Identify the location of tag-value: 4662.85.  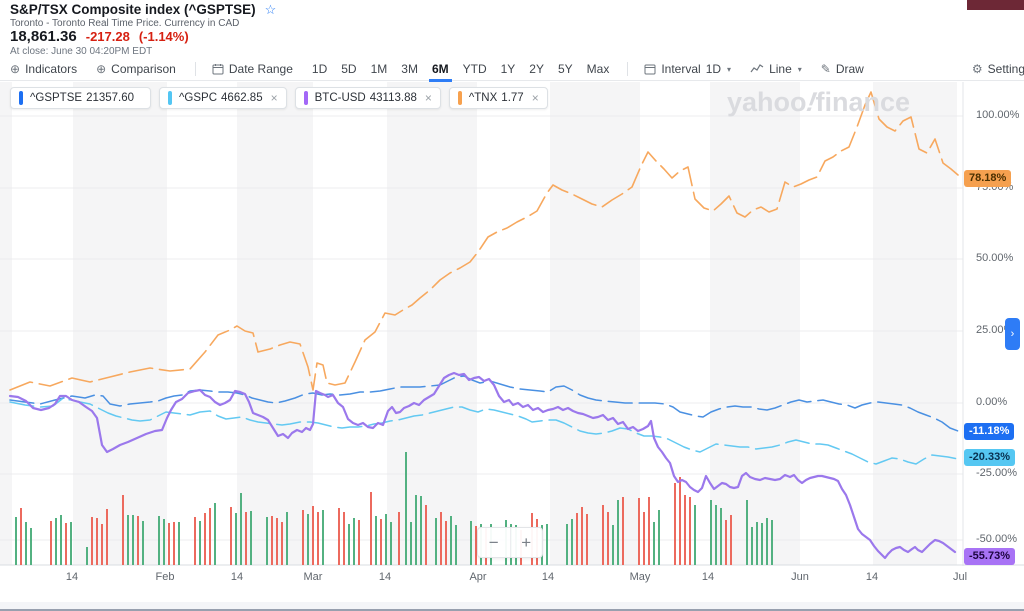
(242, 98).